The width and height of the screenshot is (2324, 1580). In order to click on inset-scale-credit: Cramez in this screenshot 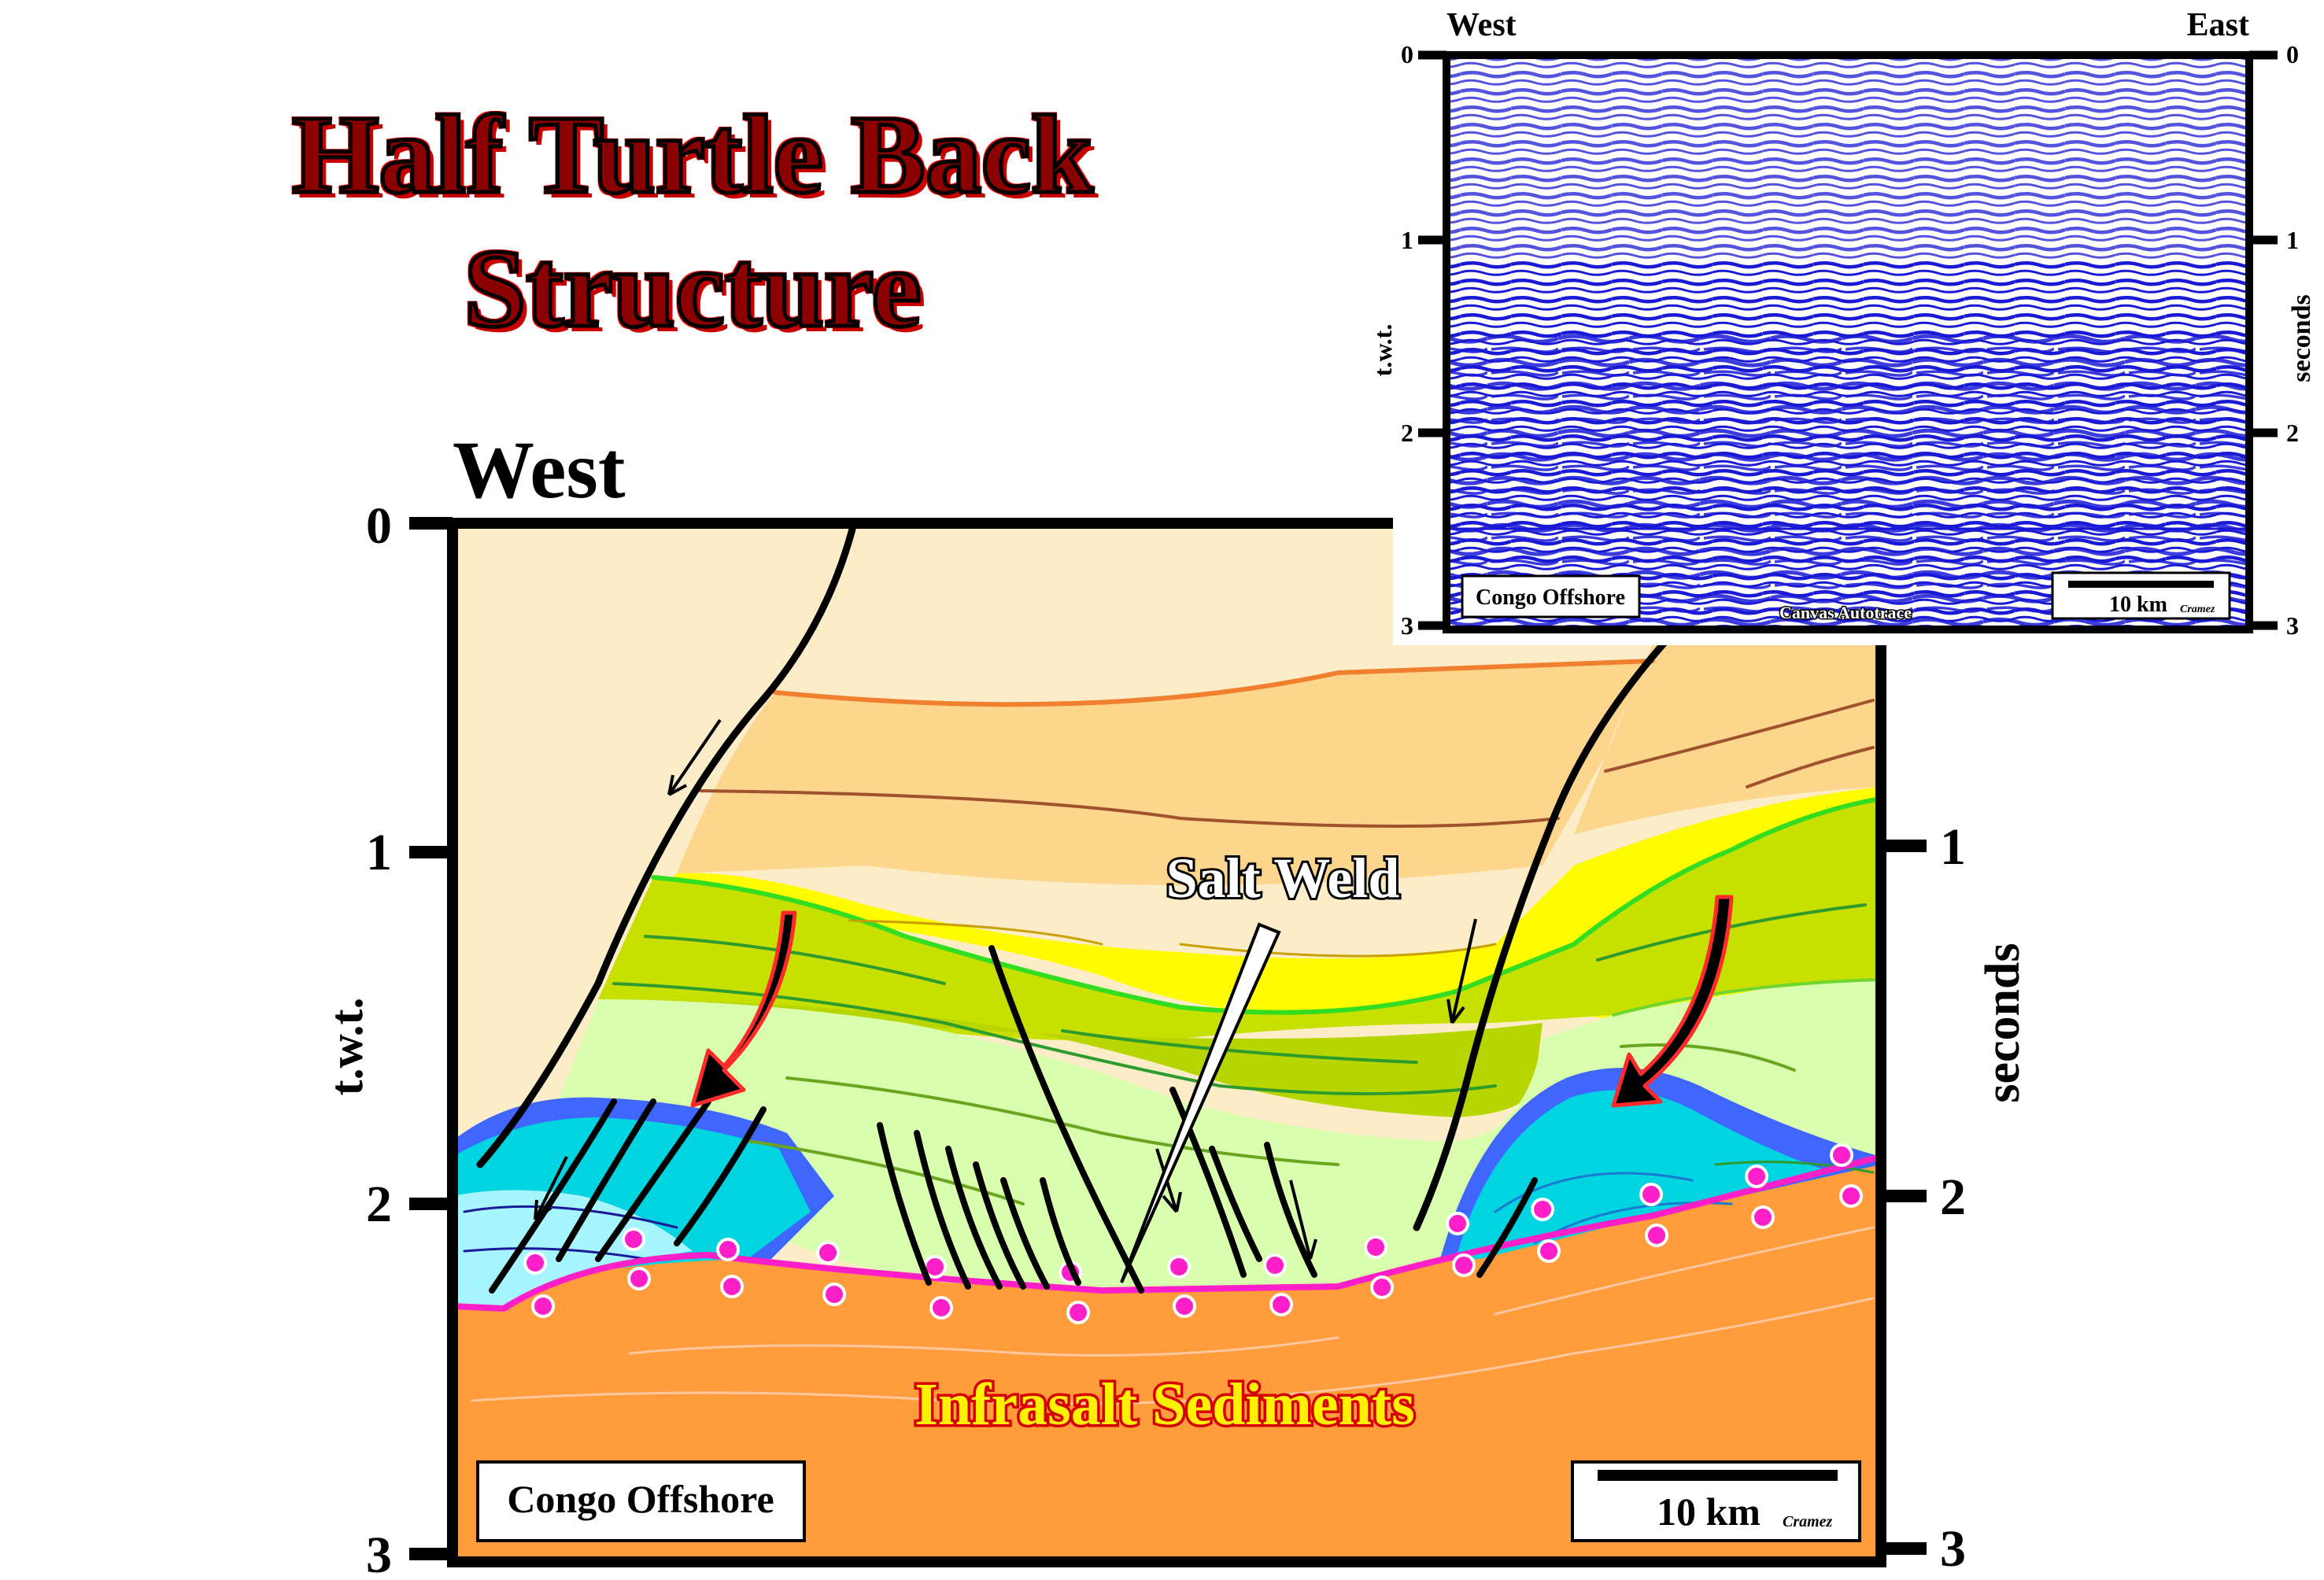, I will do `click(2197, 609)`.